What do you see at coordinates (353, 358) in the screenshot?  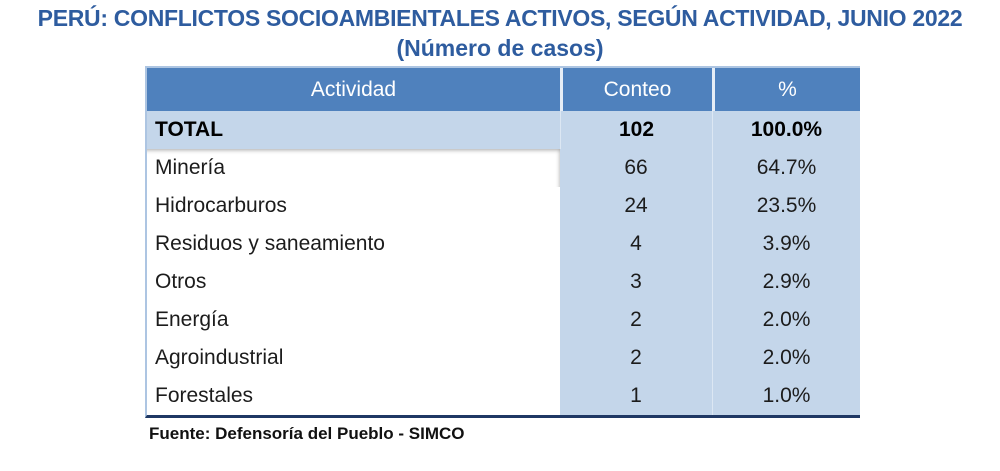 I see `activity-label: Agroindustrial` at bounding box center [353, 358].